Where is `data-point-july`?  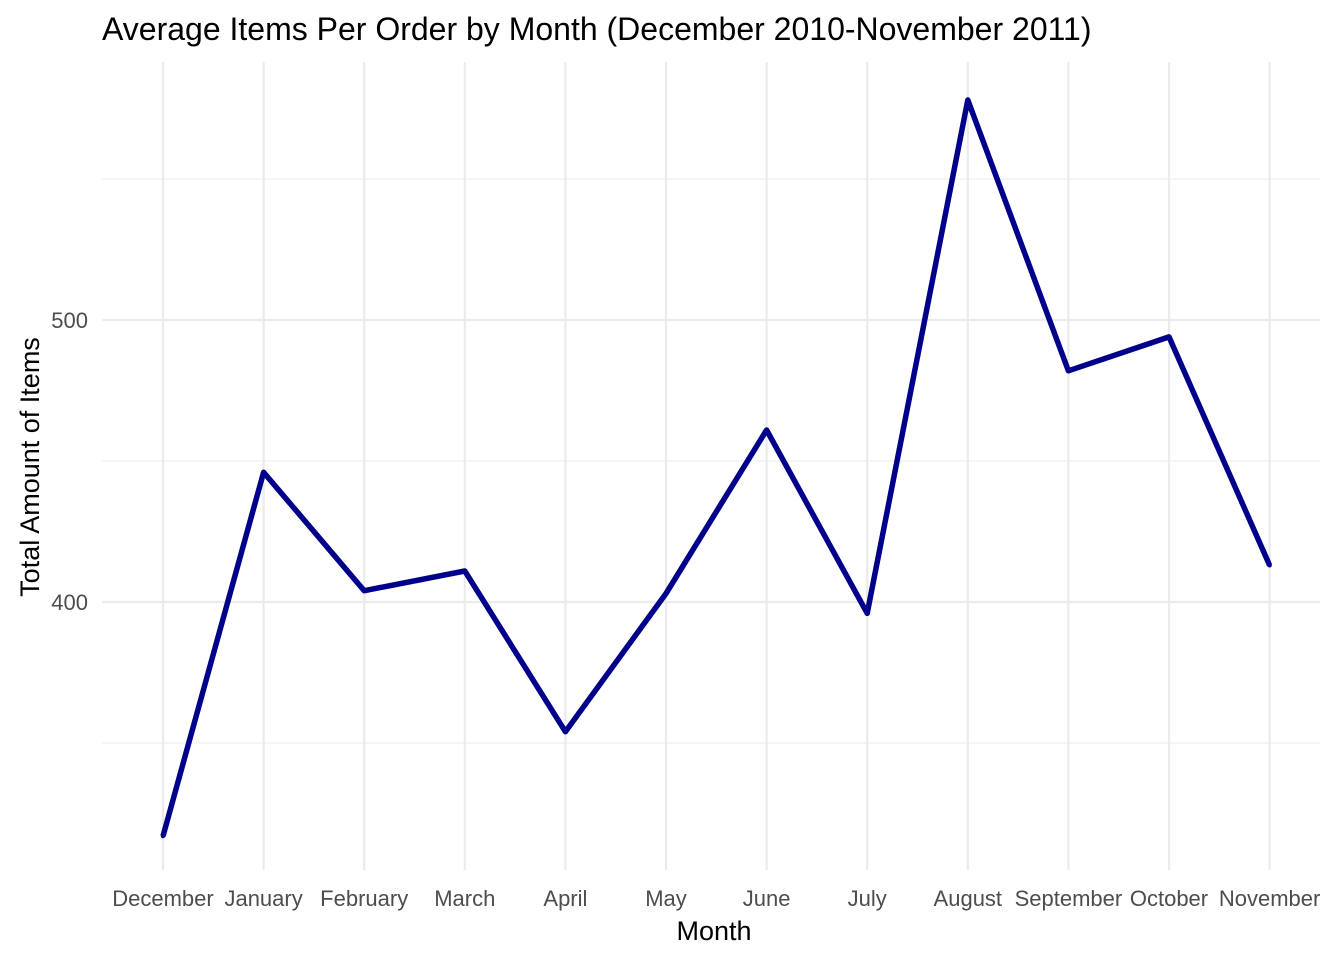
data-point-july is located at coordinates (867, 613).